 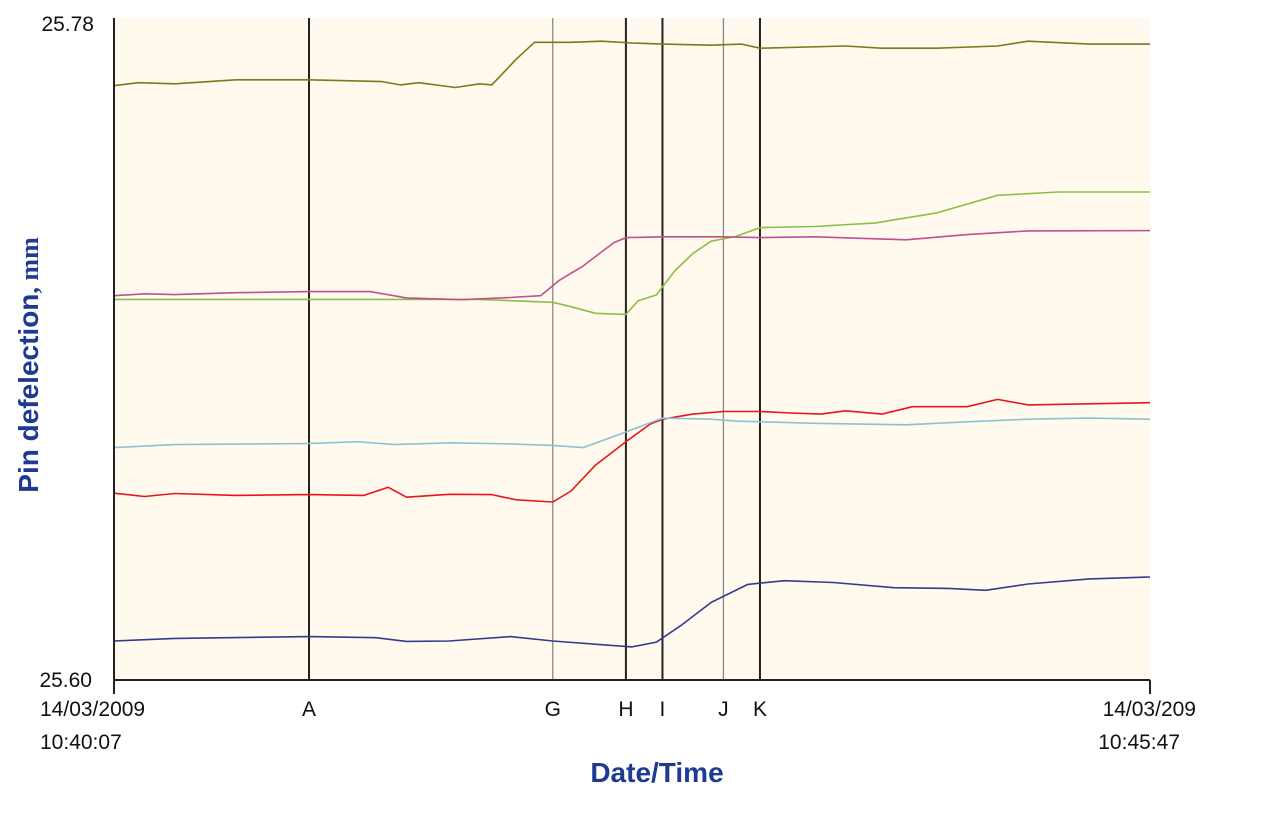 What do you see at coordinates (1149, 709) in the screenshot?
I see `x-end-date: 14/03/209` at bounding box center [1149, 709].